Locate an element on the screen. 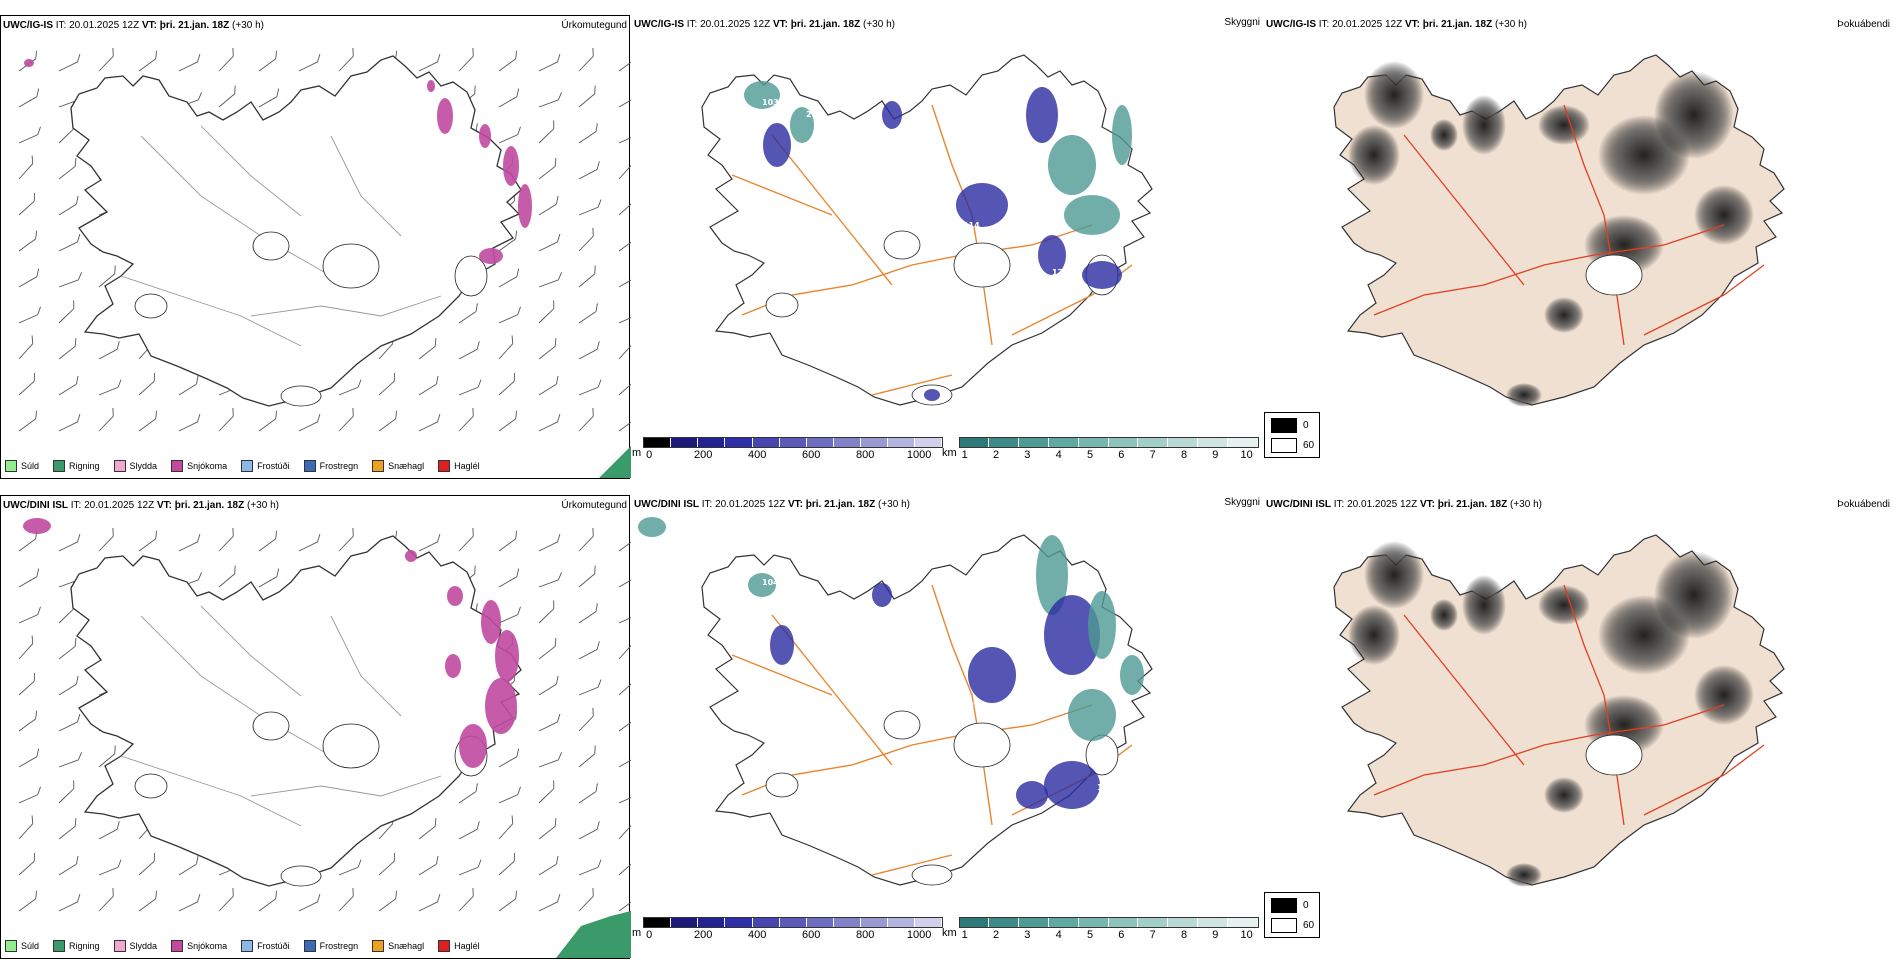  colorbar-tick: 0 is located at coordinates (649, 935).